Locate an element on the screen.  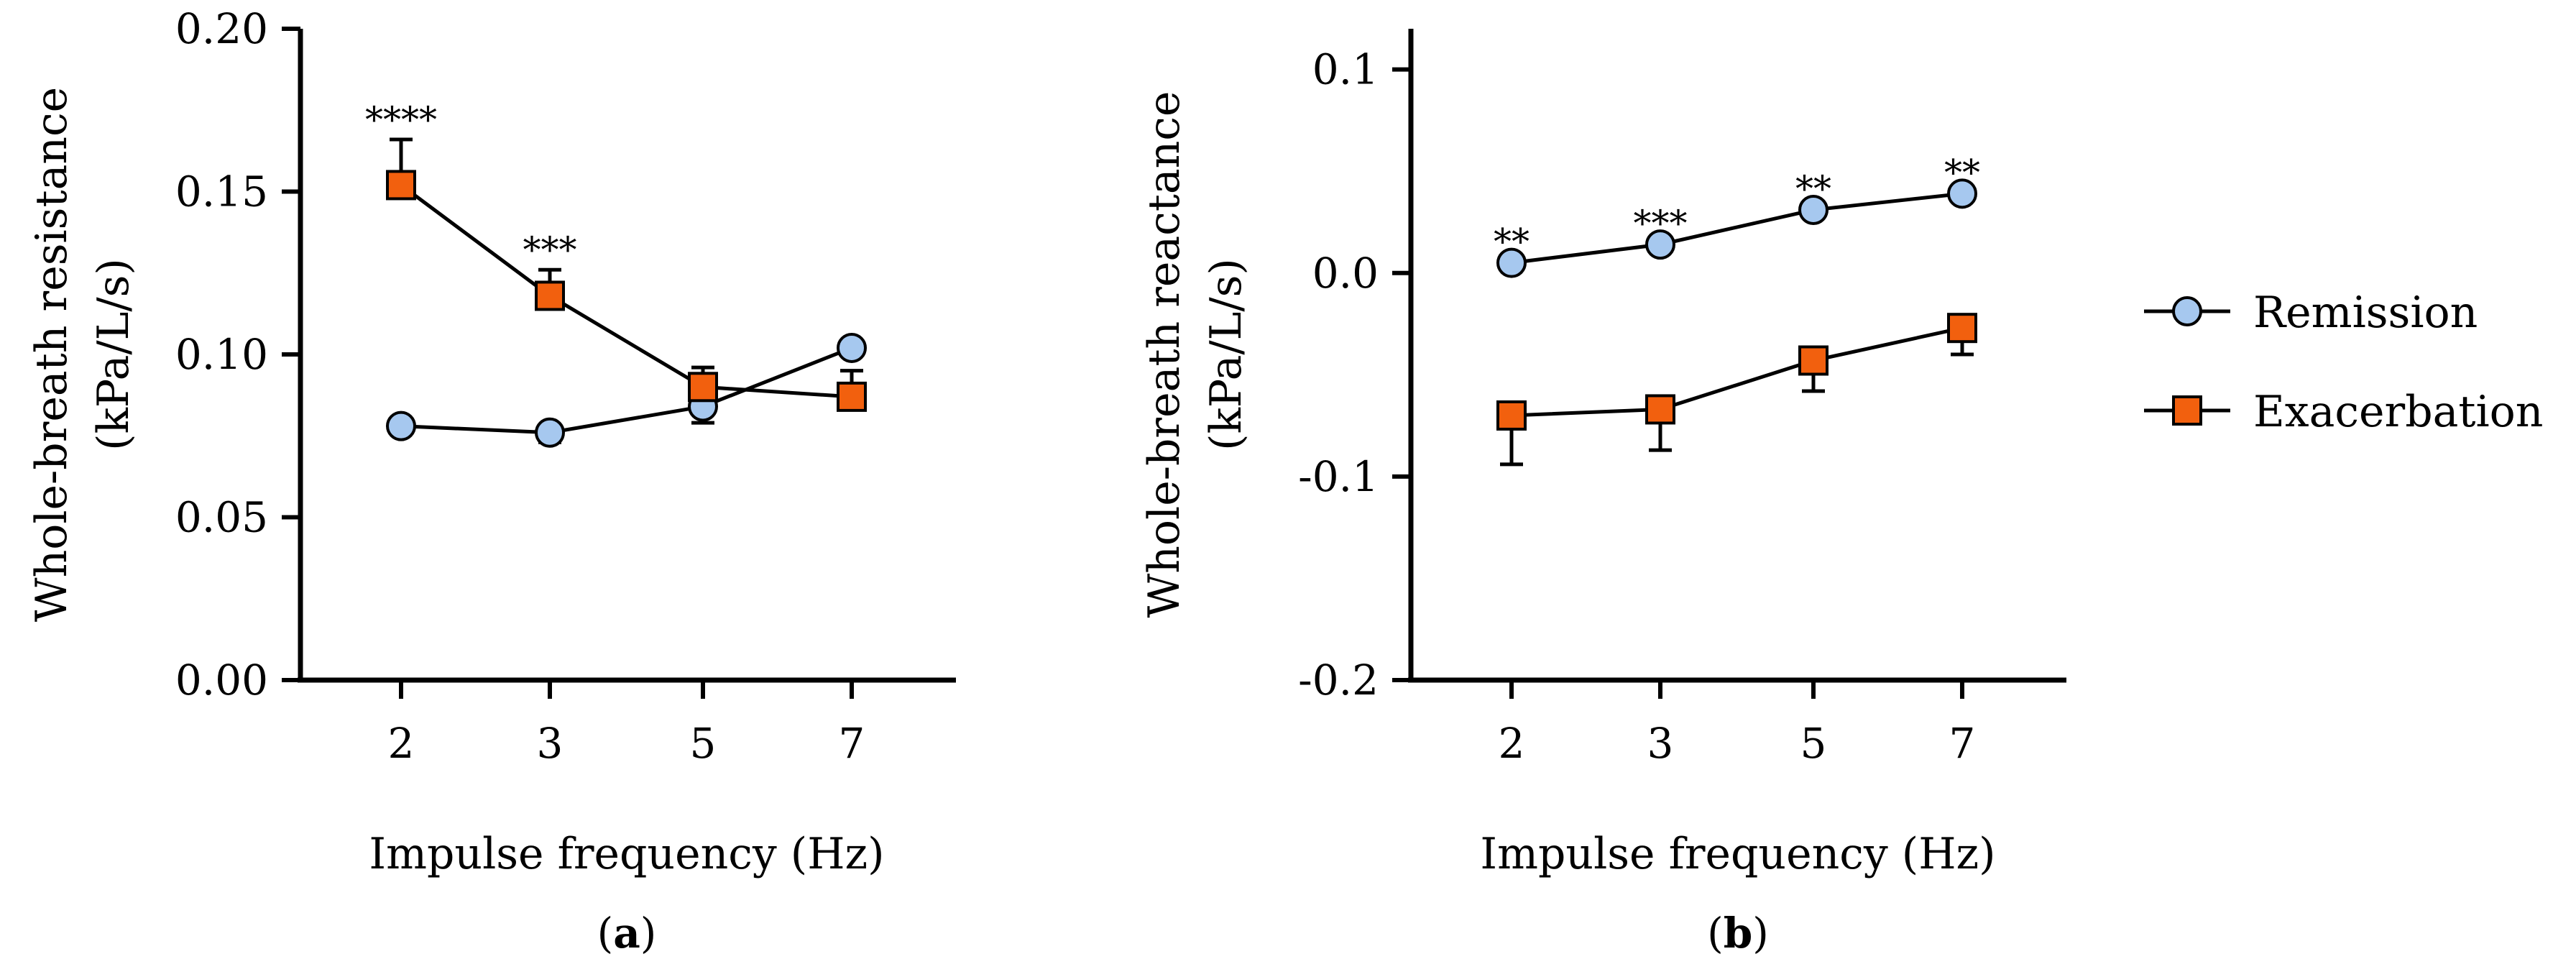
panel-b-label: (b) is located at coordinates (1738, 933).